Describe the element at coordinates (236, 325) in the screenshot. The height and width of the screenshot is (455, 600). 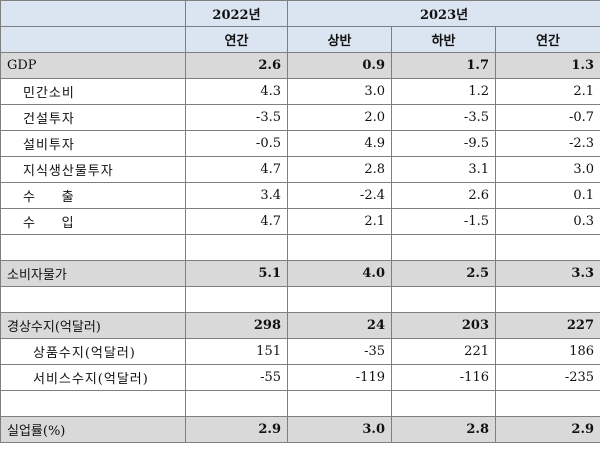
I see `cell-2022-annual: 298` at that location.